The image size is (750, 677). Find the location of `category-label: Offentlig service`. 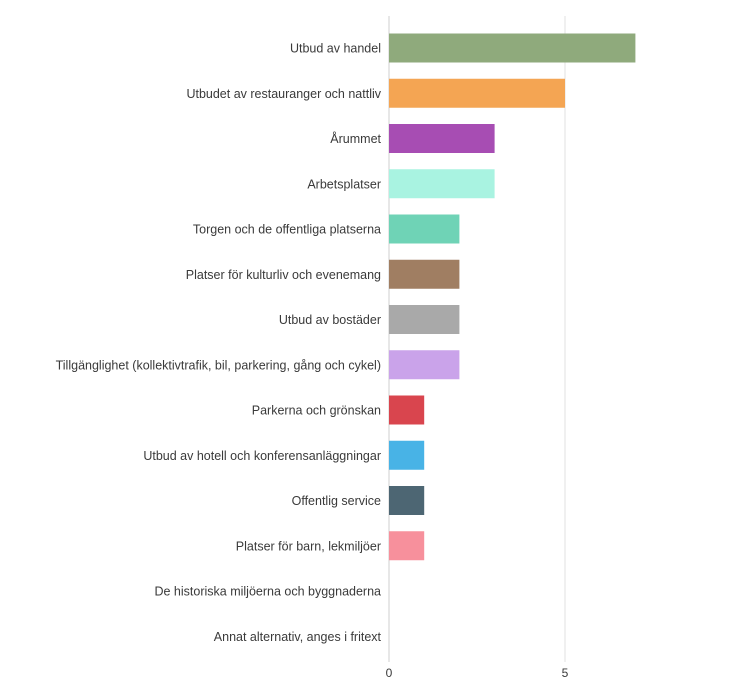

category-label: Offentlig service is located at coordinates (336, 501).